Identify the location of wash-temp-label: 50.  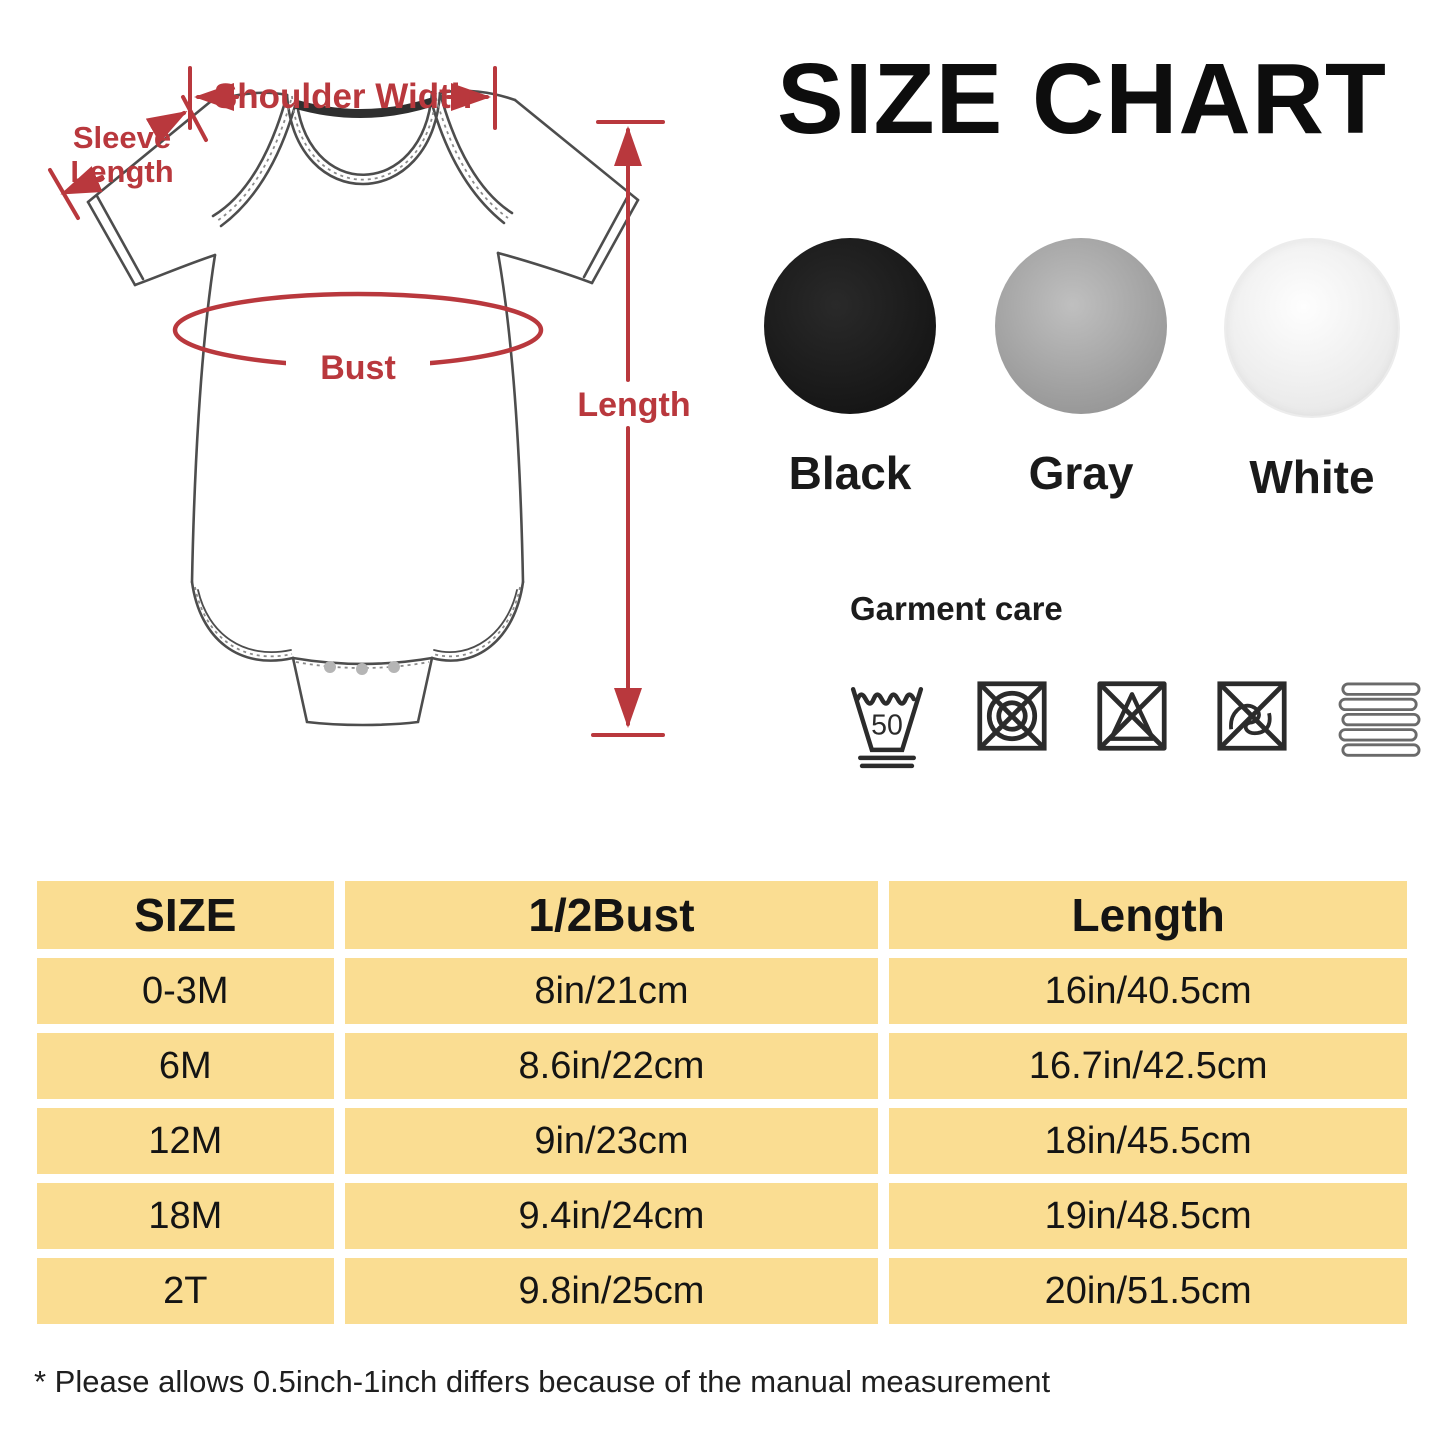
(887, 726).